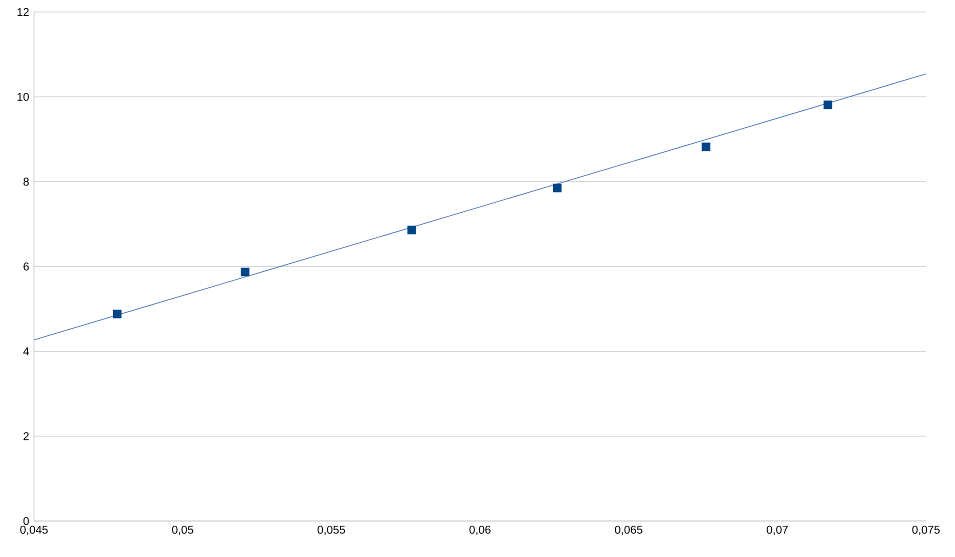 Image resolution: width=955 pixels, height=557 pixels. I want to click on x-tick-label: 0,07, so click(777, 531).